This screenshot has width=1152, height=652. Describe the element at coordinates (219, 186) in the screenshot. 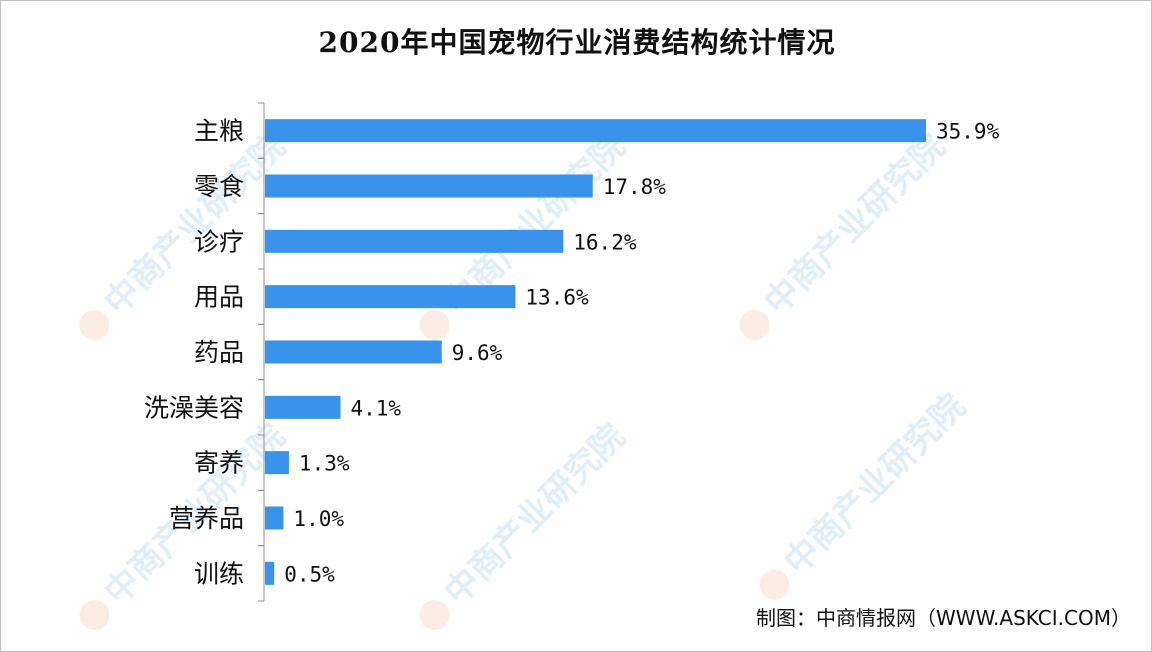

I see `category-label: 零食` at that location.